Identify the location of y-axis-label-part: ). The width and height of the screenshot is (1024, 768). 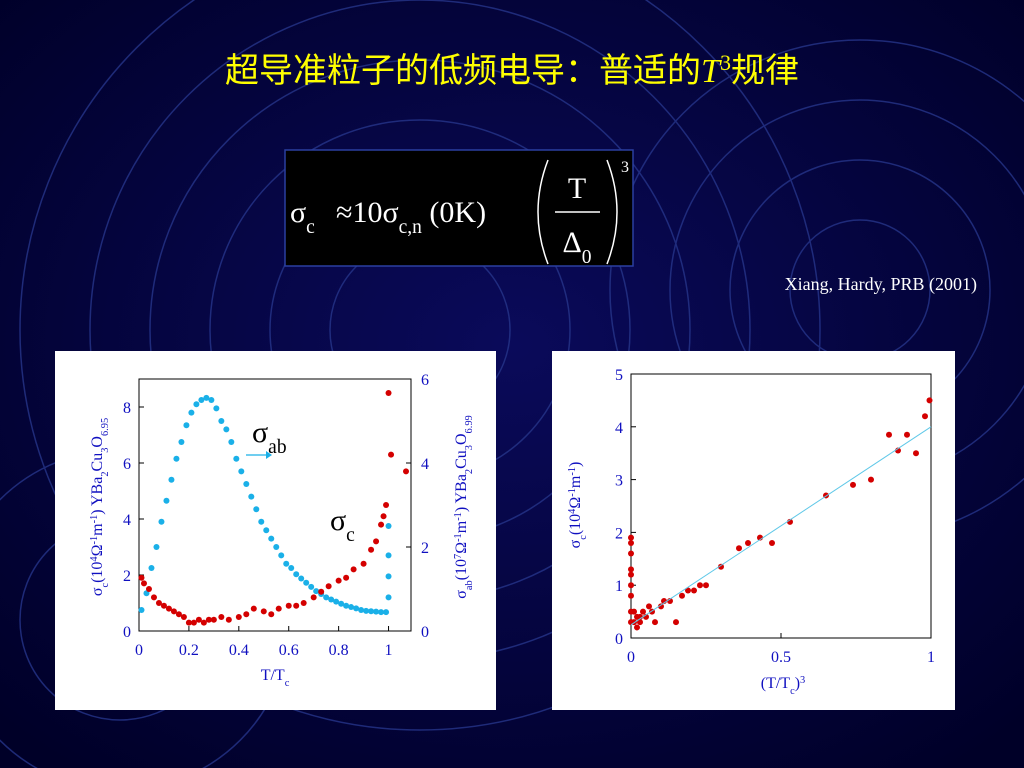
(575, 464).